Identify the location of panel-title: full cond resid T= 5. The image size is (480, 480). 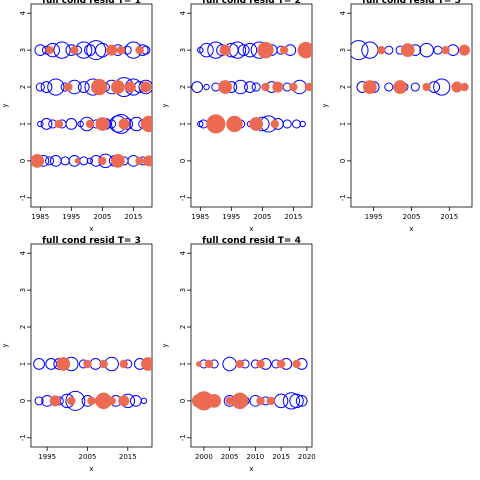
(411, 3).